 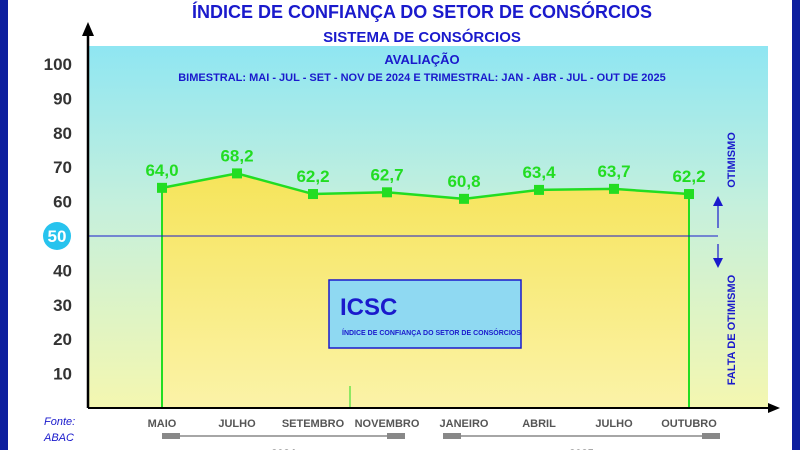 I want to click on legend-box, so click(x=425, y=314).